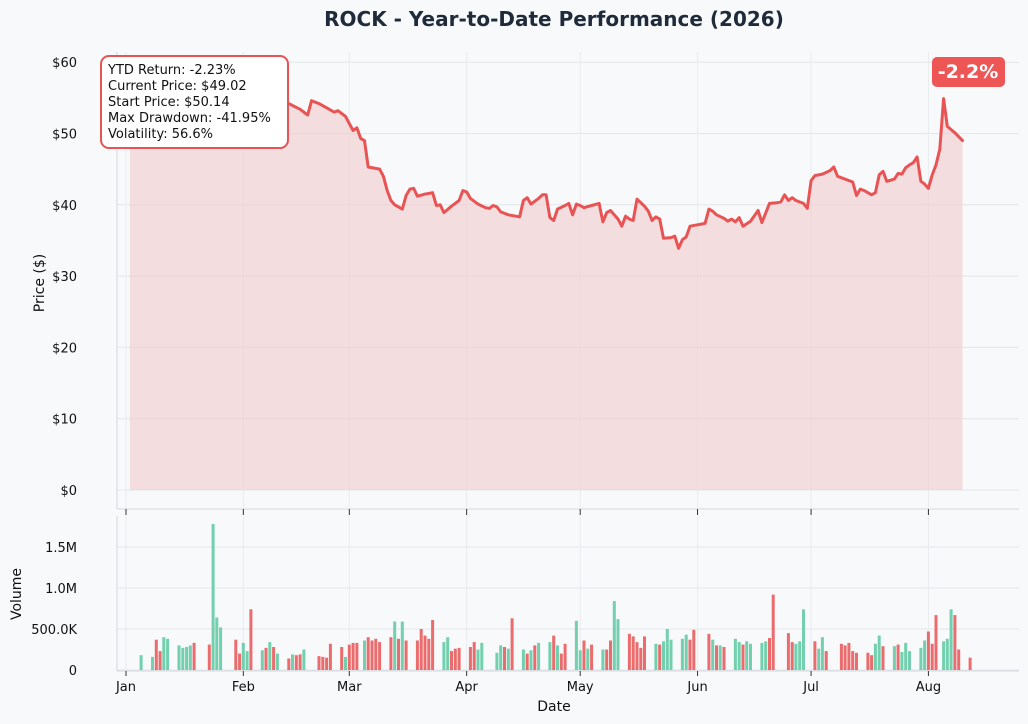 This screenshot has width=1028, height=724. I want to click on x-tick-label: Apr, so click(466, 687).